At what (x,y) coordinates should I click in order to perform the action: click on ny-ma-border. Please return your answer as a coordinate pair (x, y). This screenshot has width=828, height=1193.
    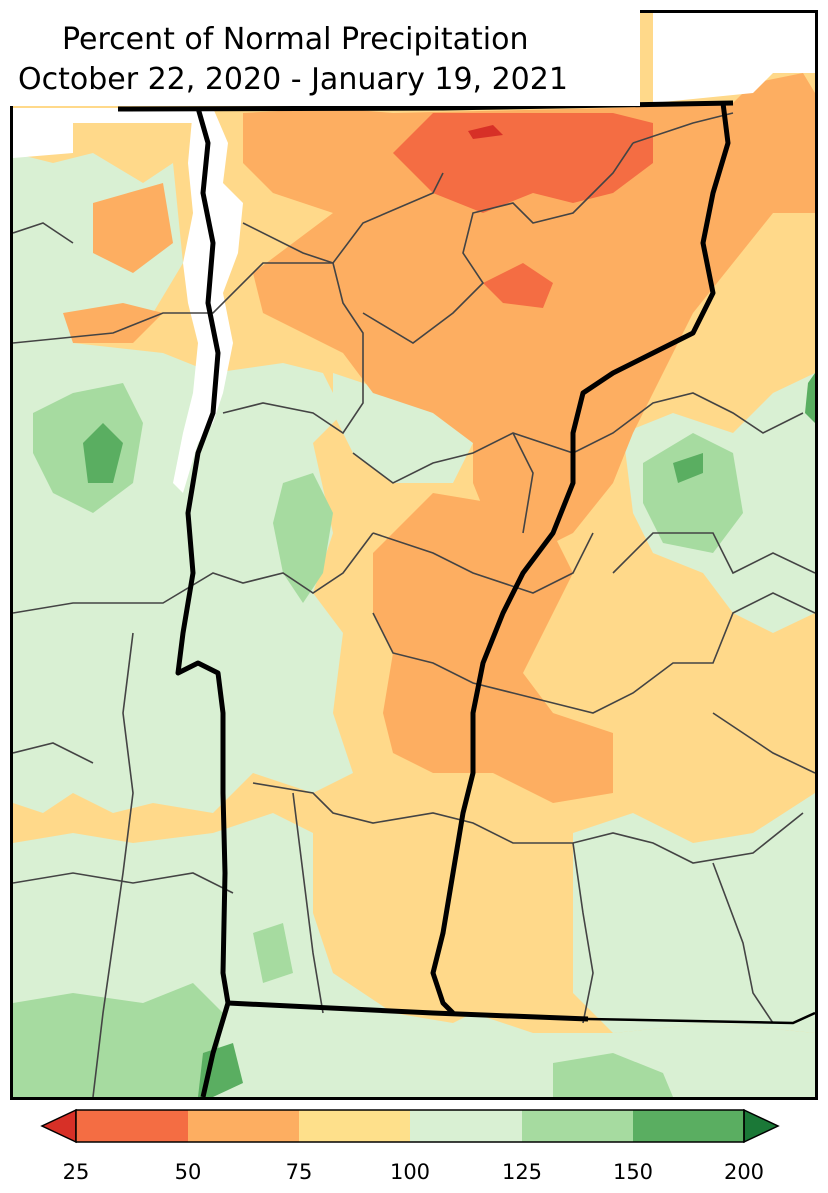
    Looking at the image, I should click on (215, 1049).